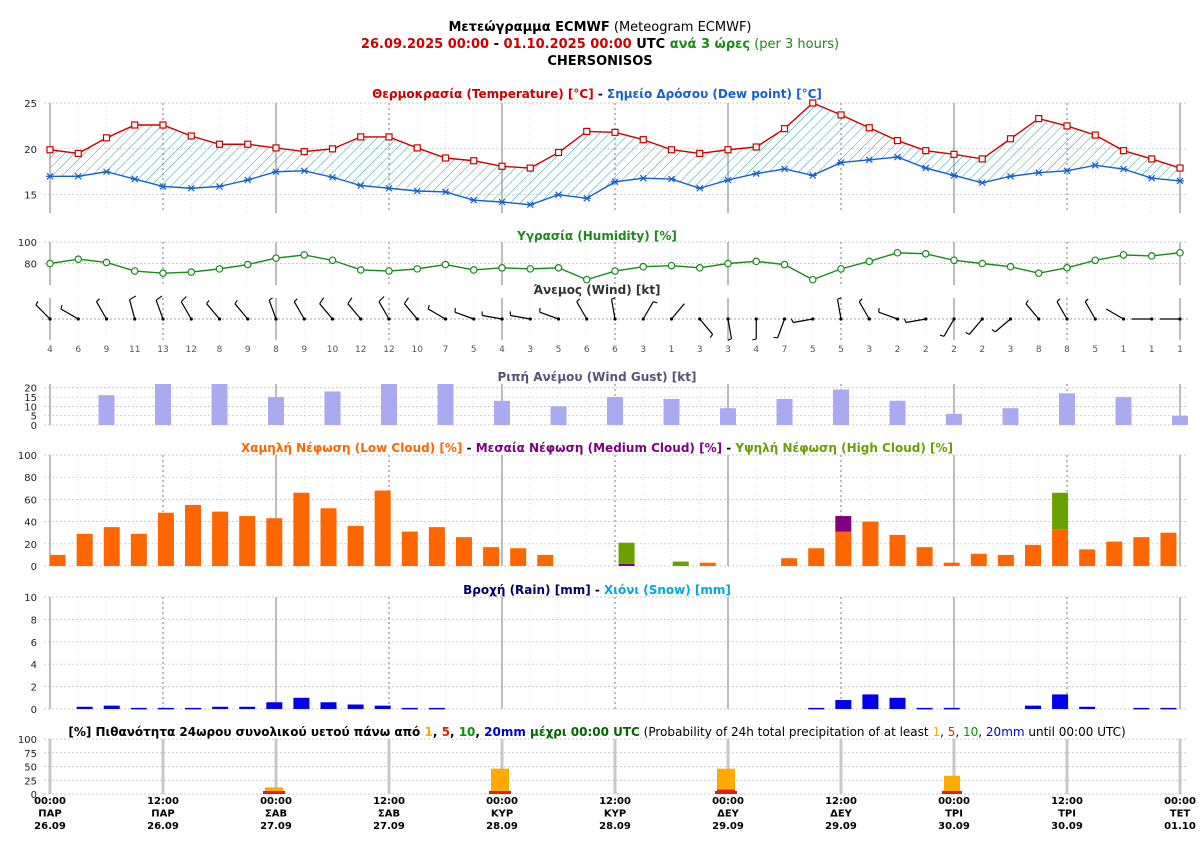  I want to click on wind-speed-label: 6, so click(587, 350).